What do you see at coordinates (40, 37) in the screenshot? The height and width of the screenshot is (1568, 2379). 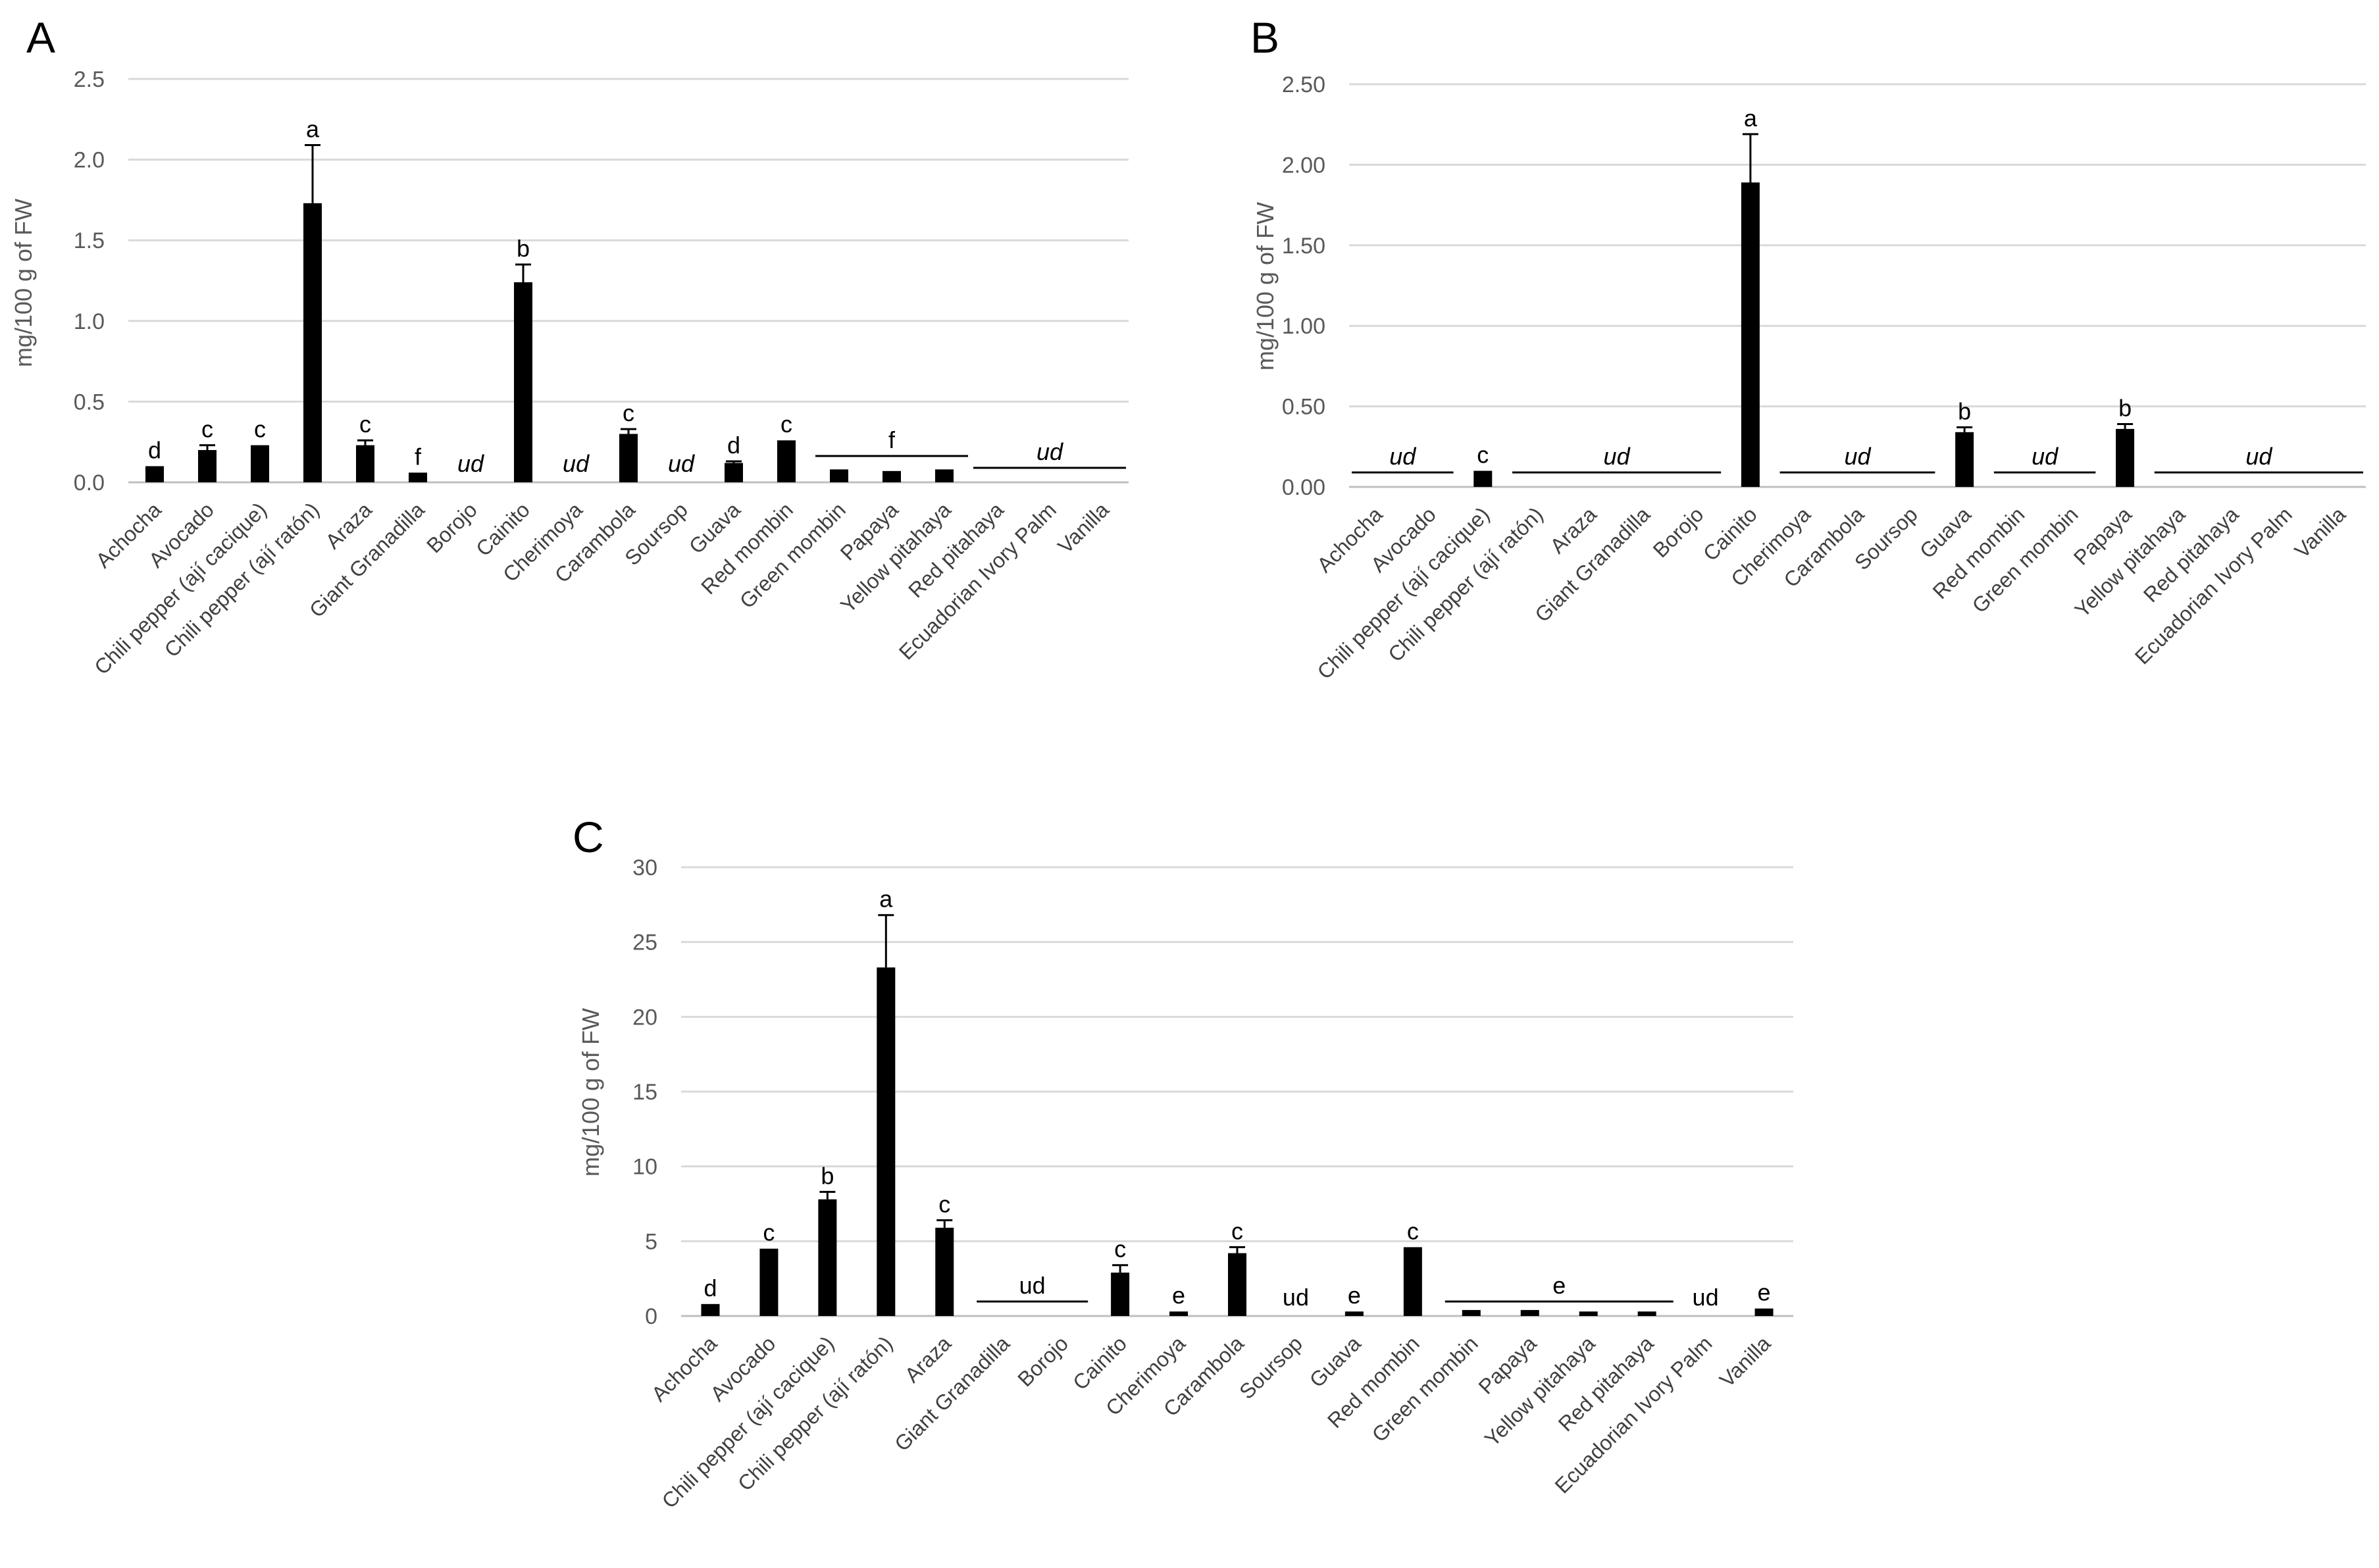 I see `panel-letter: A` at bounding box center [40, 37].